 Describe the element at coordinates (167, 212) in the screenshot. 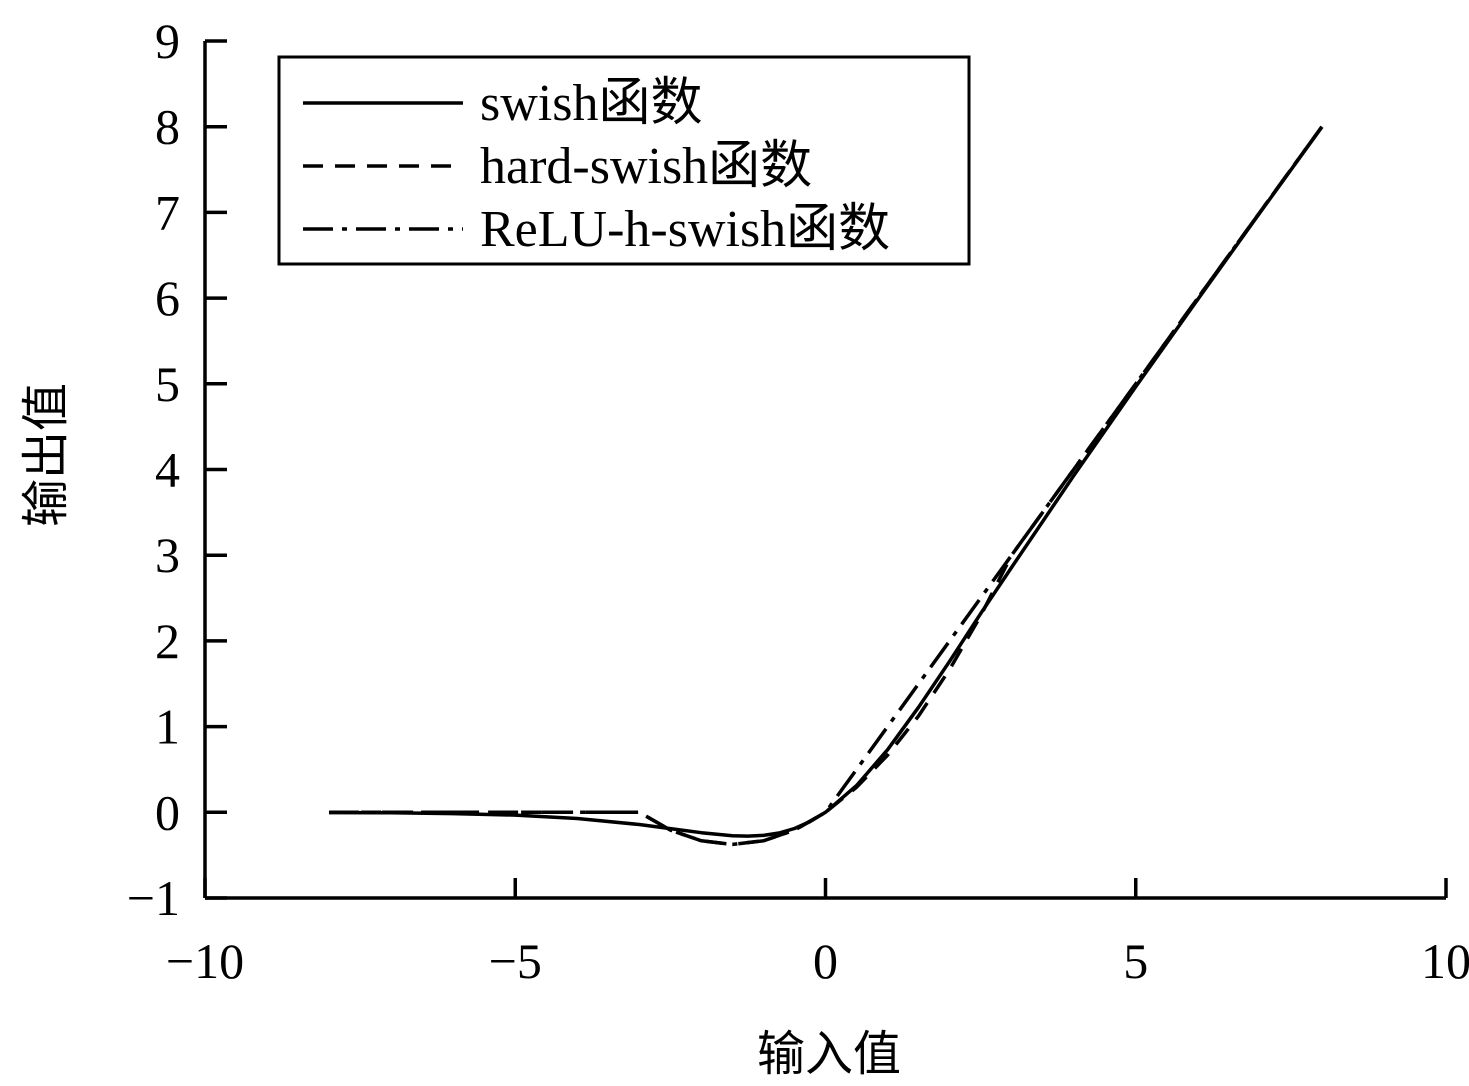

I see `y-tick-label: 7` at that location.